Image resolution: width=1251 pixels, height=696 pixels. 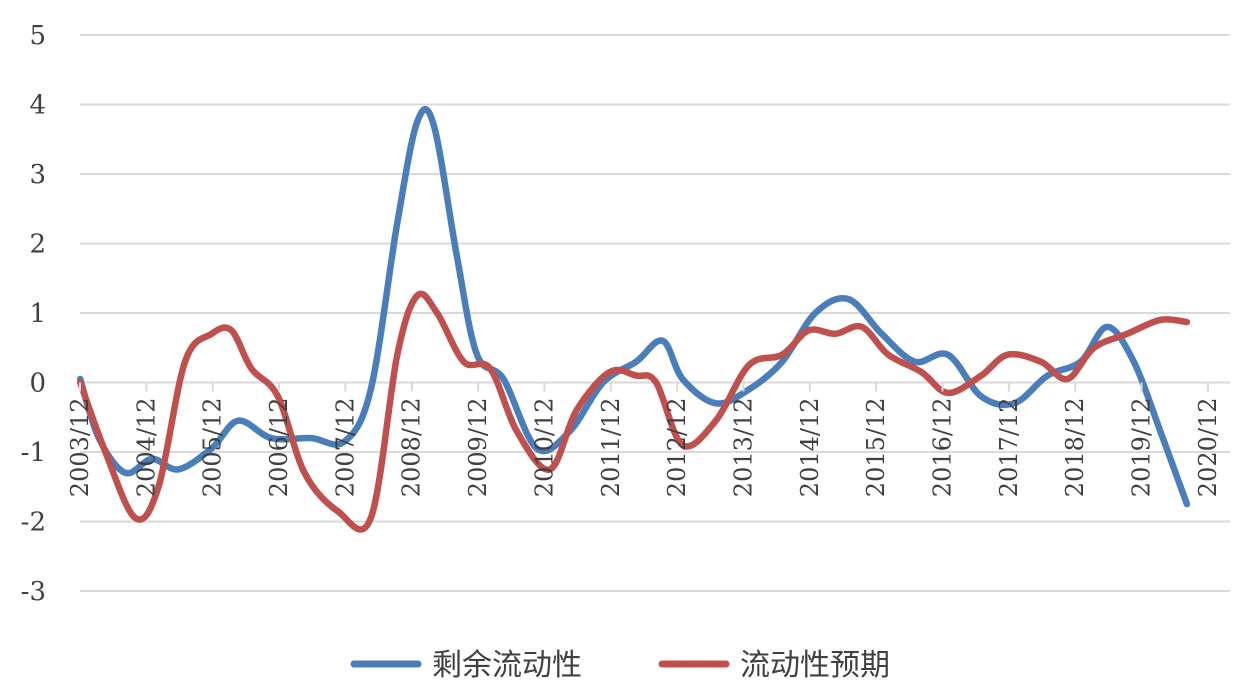 I want to click on y-tick-label: 3, so click(x=37, y=175).